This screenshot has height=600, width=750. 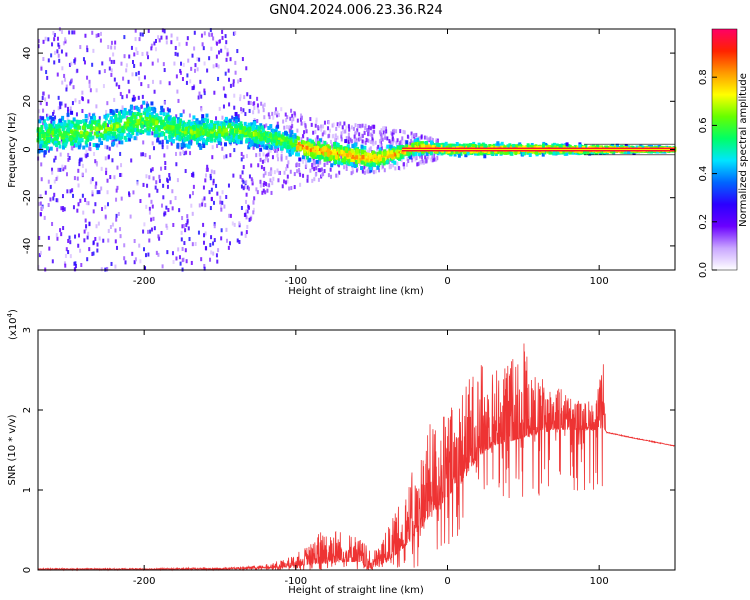 I want to click on snr-y-tick-label: 0, so click(x=27, y=570).